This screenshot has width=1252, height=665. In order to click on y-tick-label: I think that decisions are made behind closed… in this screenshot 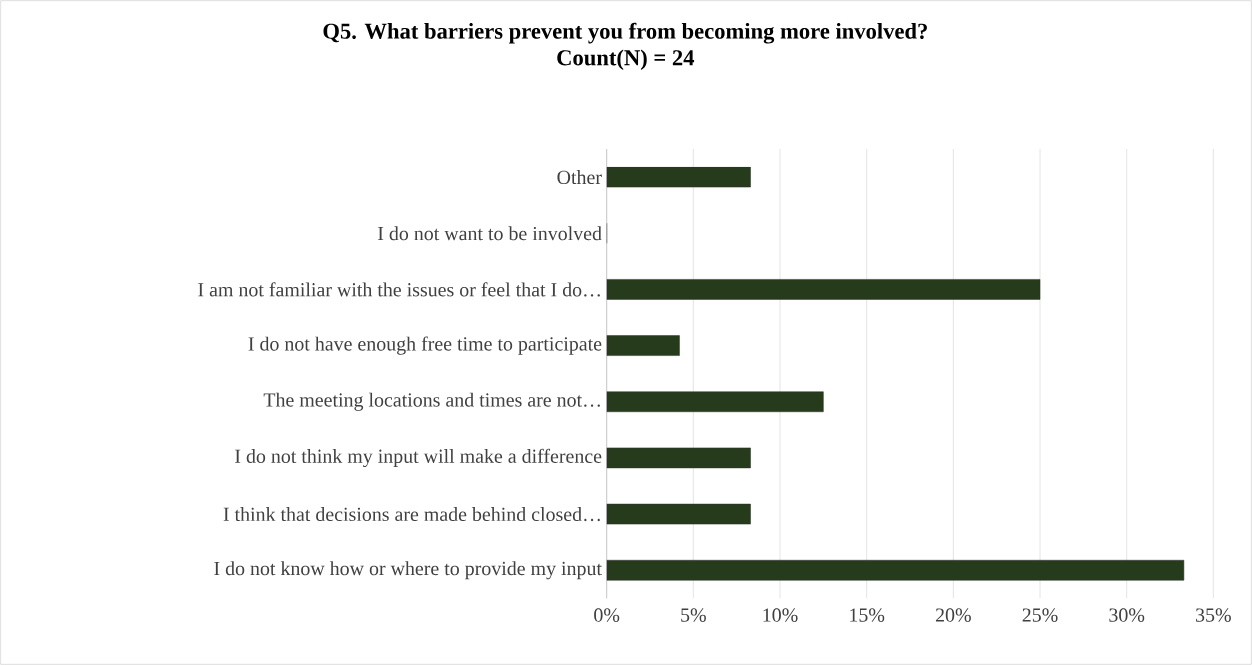, I will do `click(411, 514)`.